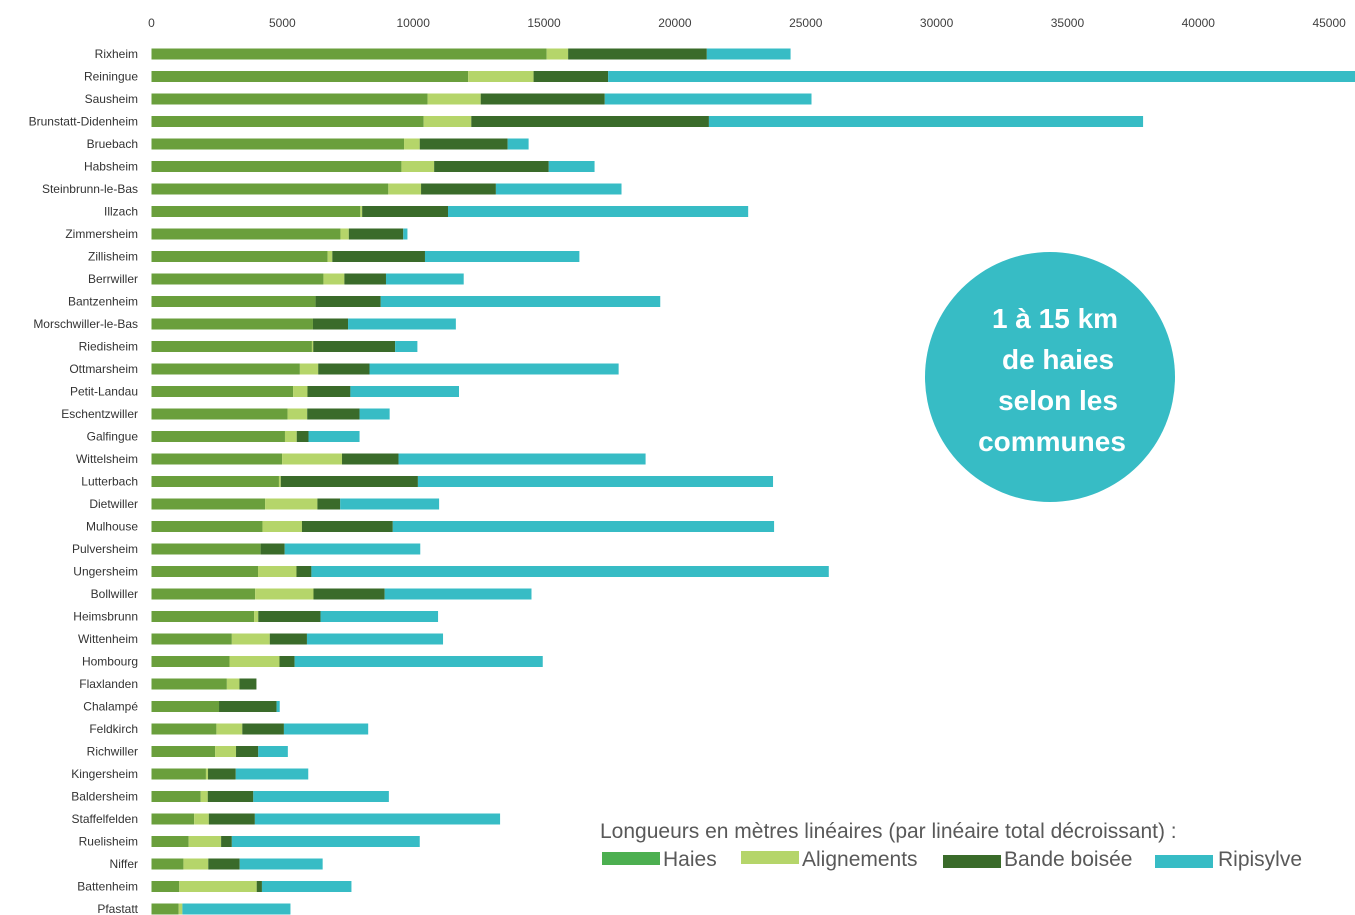 The image size is (1355, 915). I want to click on bar-chalampe-bande-boisee, so click(248, 706).